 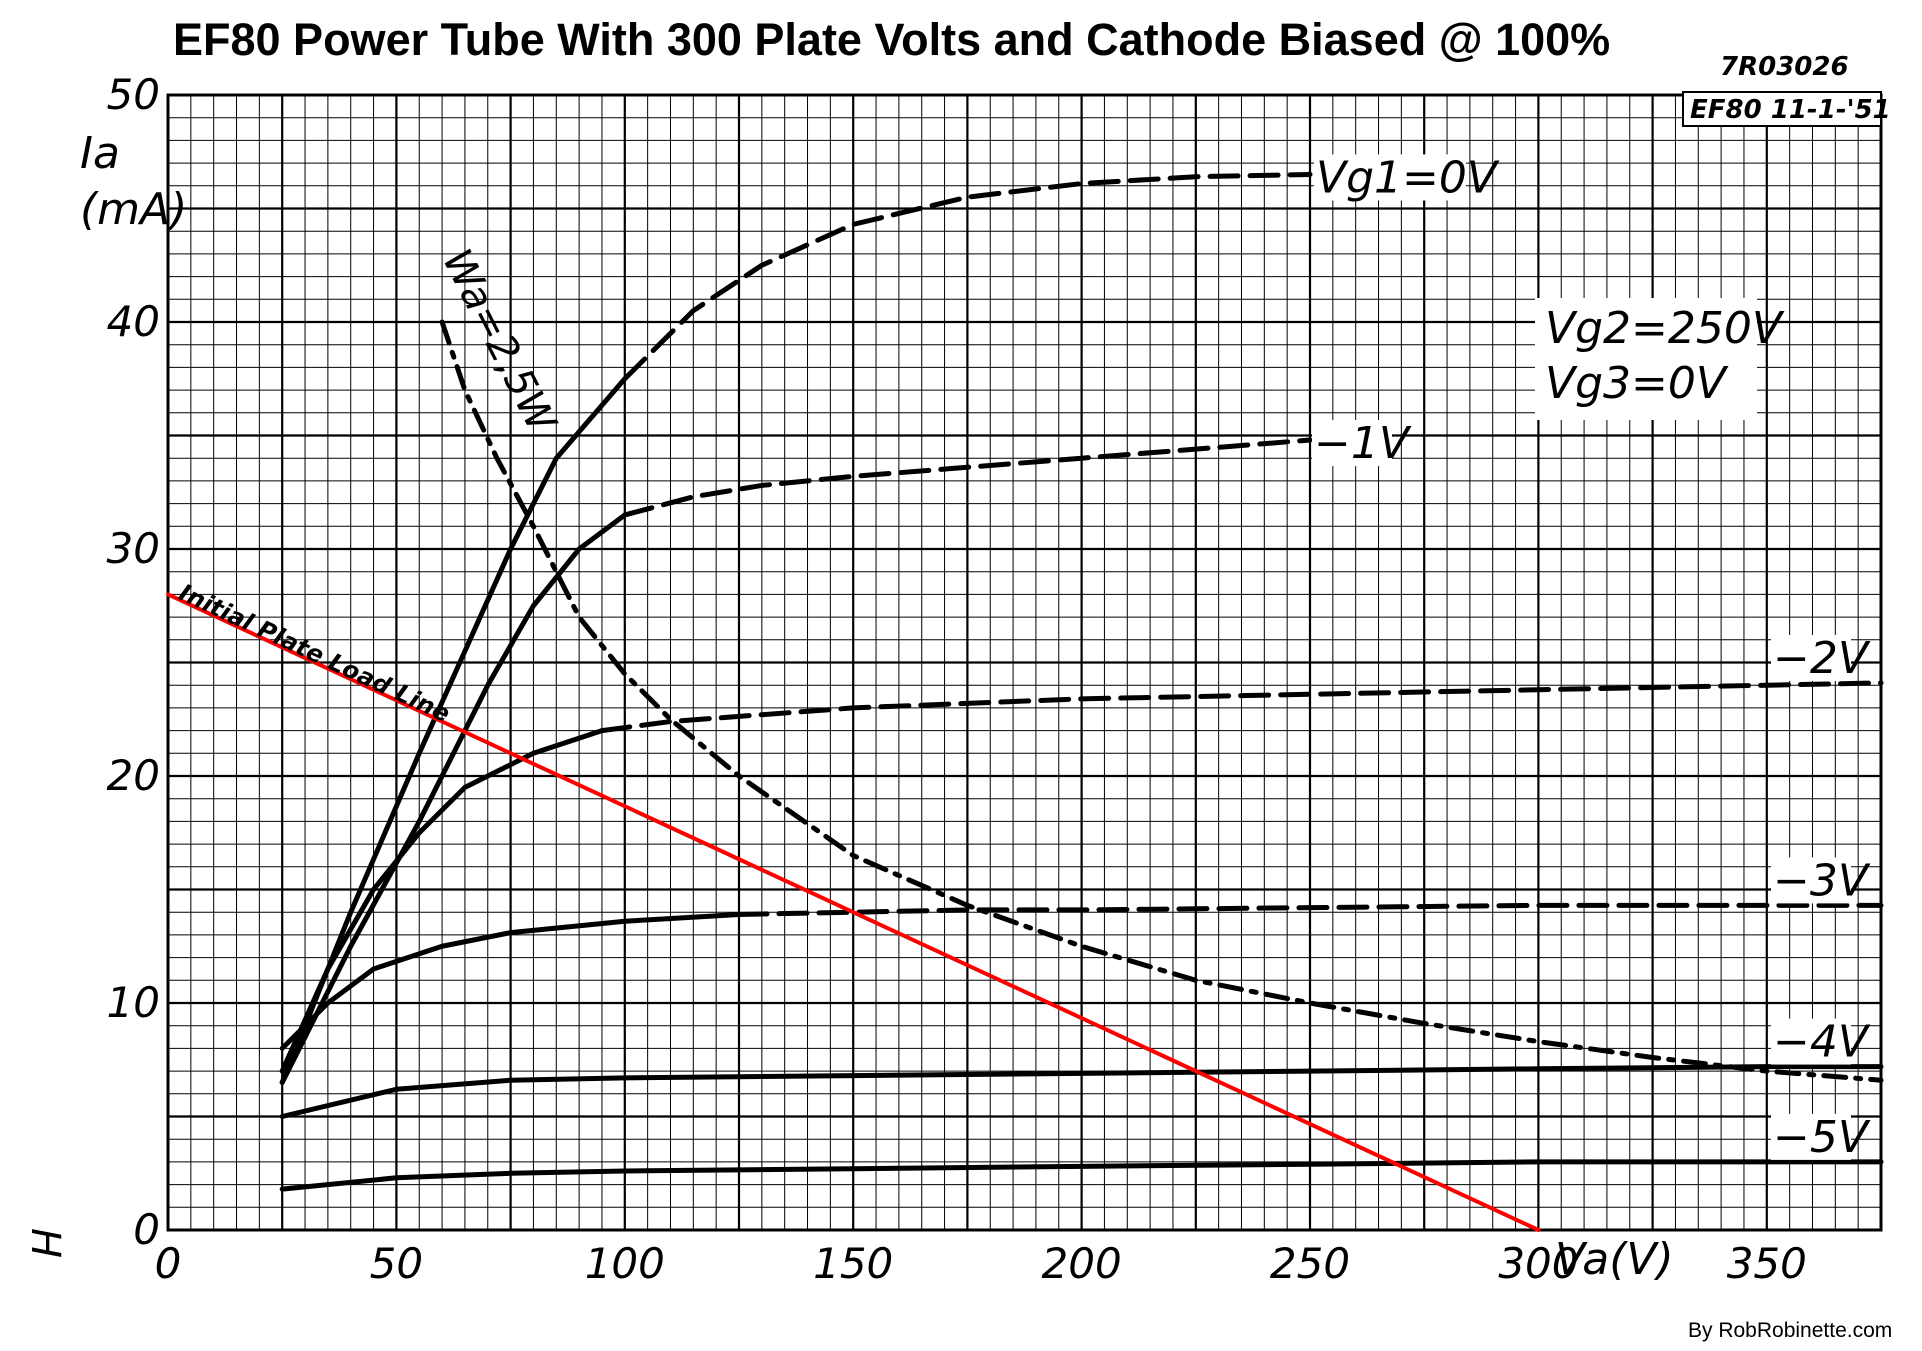 What do you see at coordinates (1082, 1263) in the screenshot?
I see `x-tick-label: 200` at bounding box center [1082, 1263].